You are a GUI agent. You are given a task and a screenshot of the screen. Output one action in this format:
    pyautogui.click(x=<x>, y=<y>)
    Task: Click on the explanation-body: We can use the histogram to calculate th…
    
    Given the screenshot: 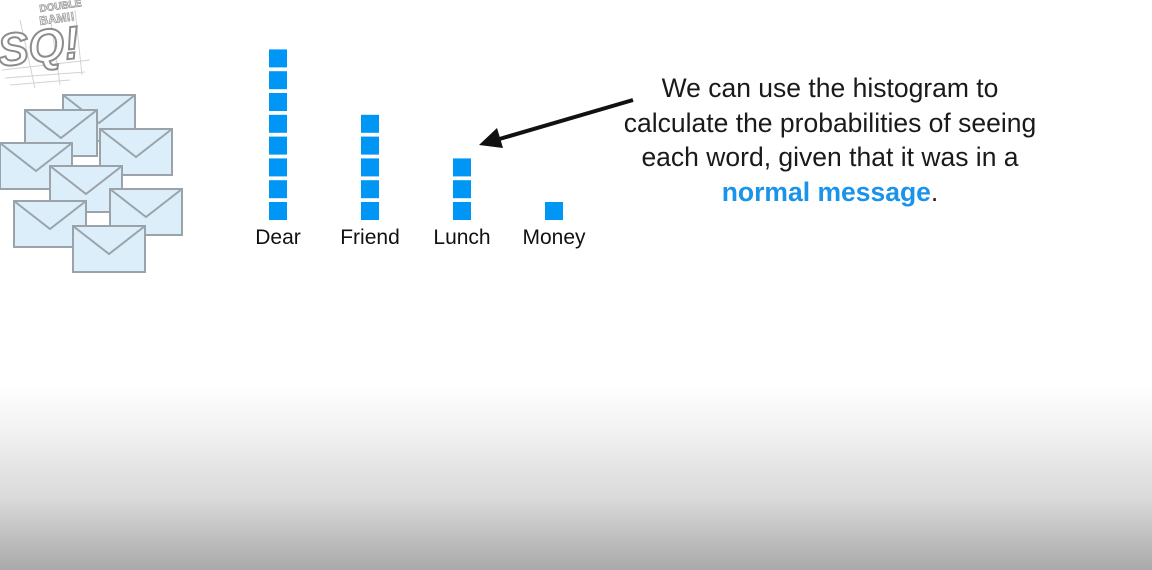 What is the action you would take?
    pyautogui.click(x=830, y=122)
    